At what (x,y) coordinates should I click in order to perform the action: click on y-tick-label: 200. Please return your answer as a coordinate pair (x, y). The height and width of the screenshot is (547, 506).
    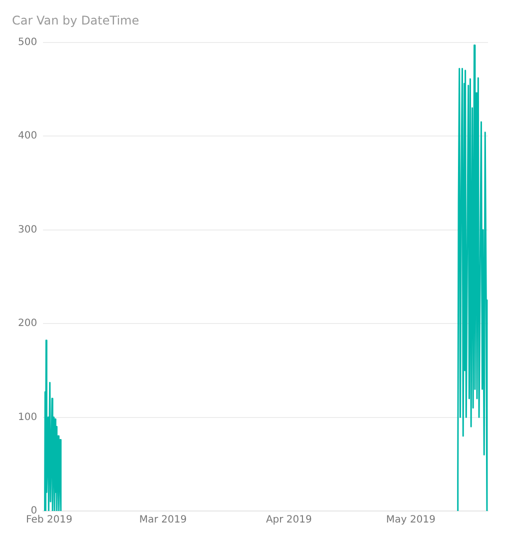
    Looking at the image, I should click on (28, 324).